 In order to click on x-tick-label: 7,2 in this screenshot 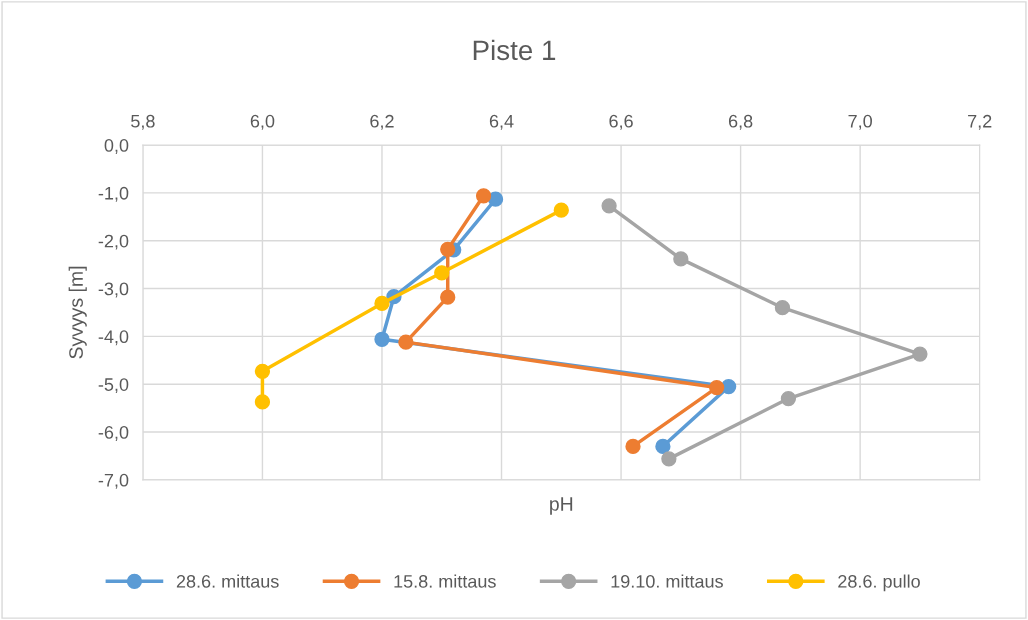, I will do `click(980, 122)`.